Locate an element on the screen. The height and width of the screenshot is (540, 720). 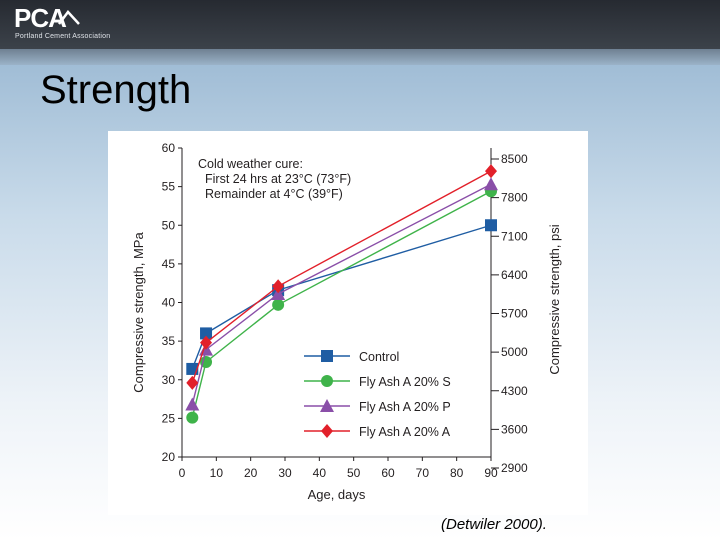
y-axis-label: Compressive strength, MPa is located at coordinates (138, 312).